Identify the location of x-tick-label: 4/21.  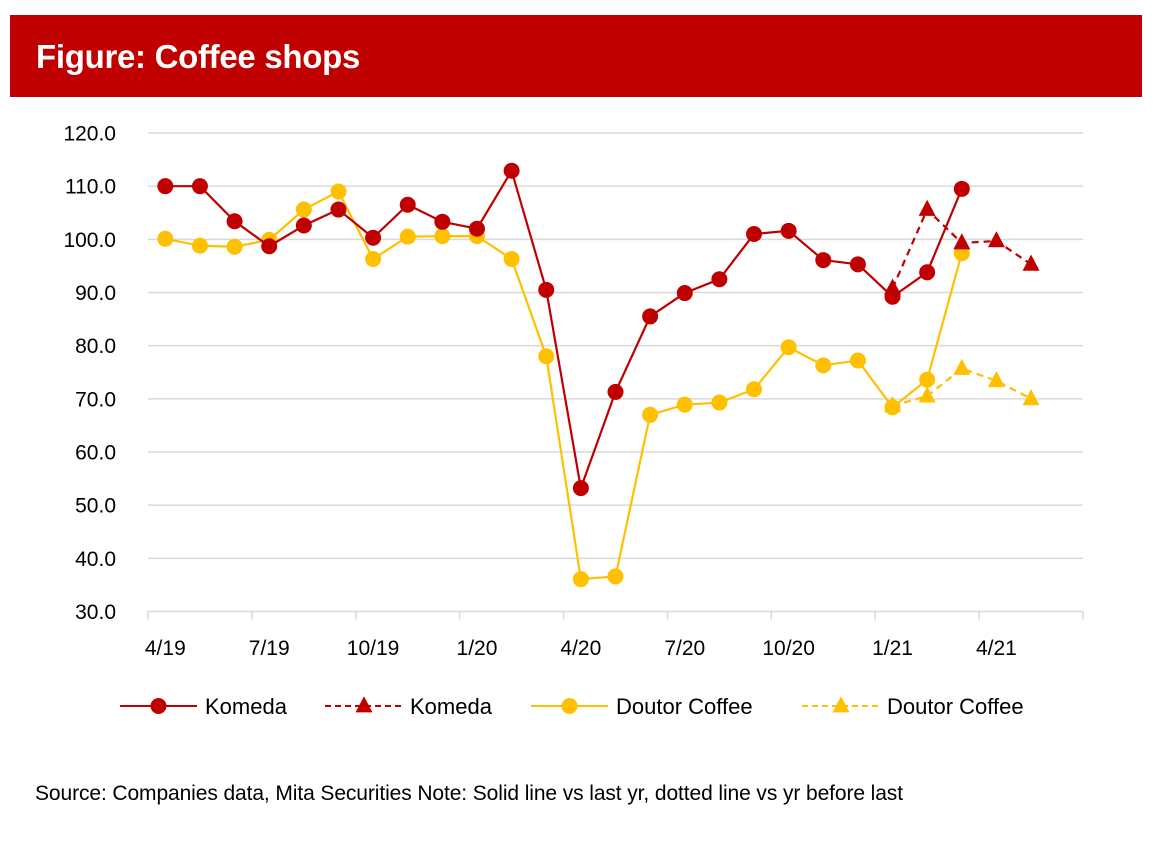
(996, 648).